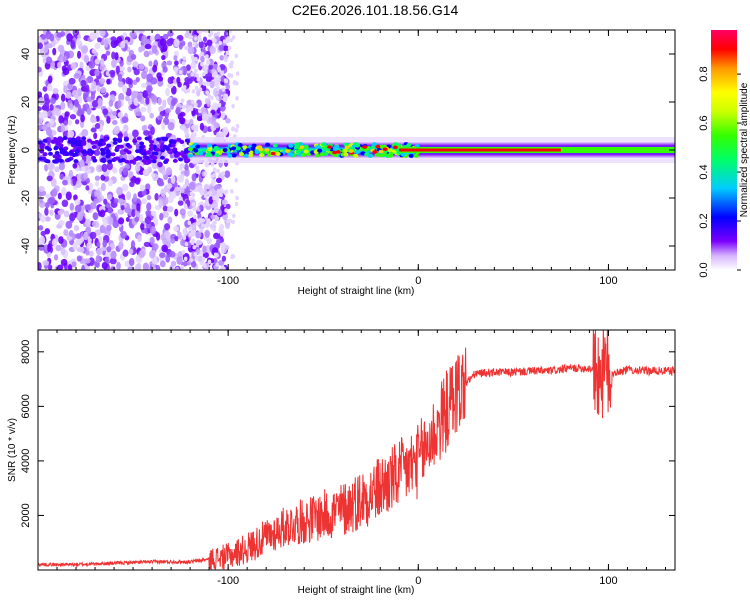 Image resolution: width=750 pixels, height=600 pixels. Describe the element at coordinates (704, 73) in the screenshot. I see `colorbar-tick-label: 0.8` at that location.